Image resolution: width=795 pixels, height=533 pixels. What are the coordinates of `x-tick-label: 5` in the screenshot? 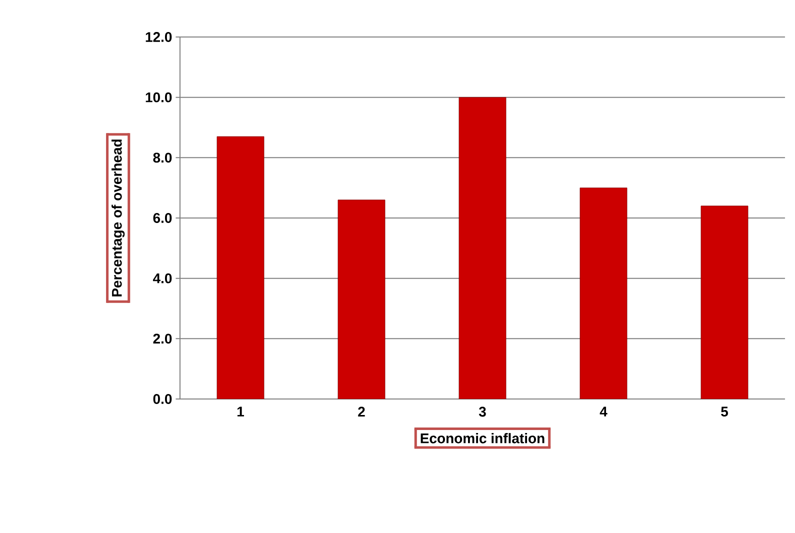 It's located at (724, 411).